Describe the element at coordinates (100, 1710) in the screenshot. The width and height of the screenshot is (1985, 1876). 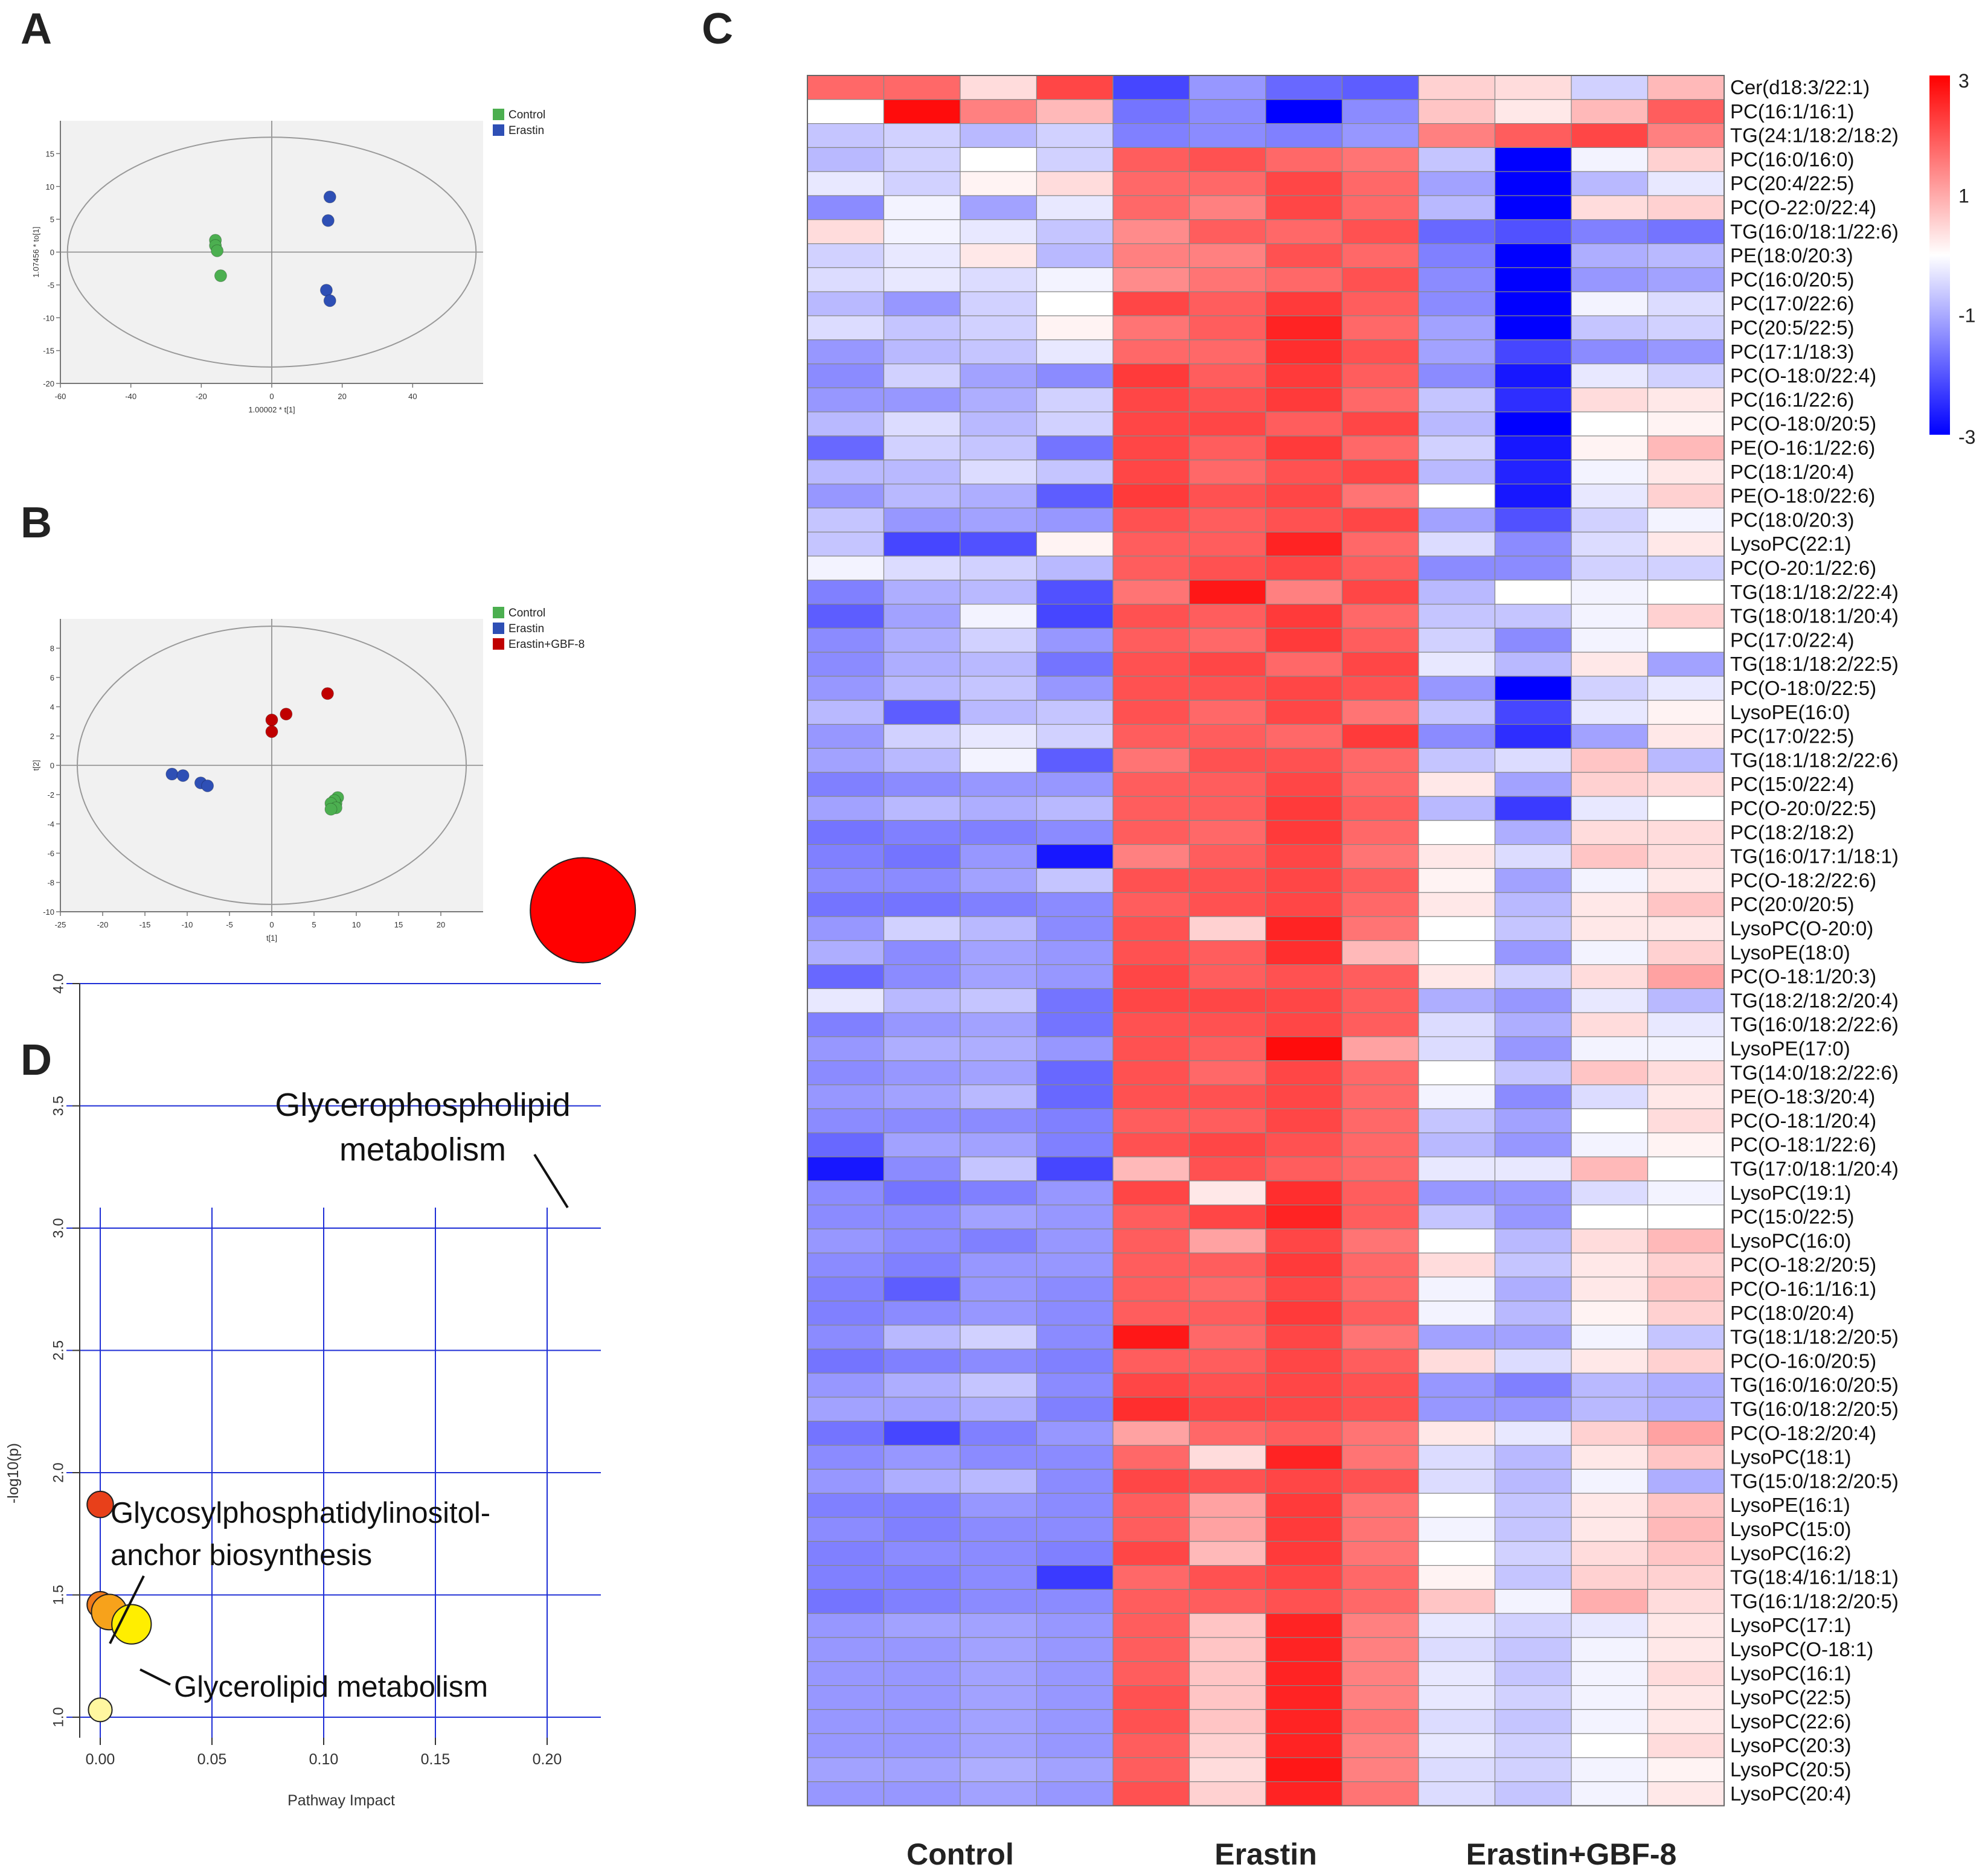
I see `pathway-point` at that location.